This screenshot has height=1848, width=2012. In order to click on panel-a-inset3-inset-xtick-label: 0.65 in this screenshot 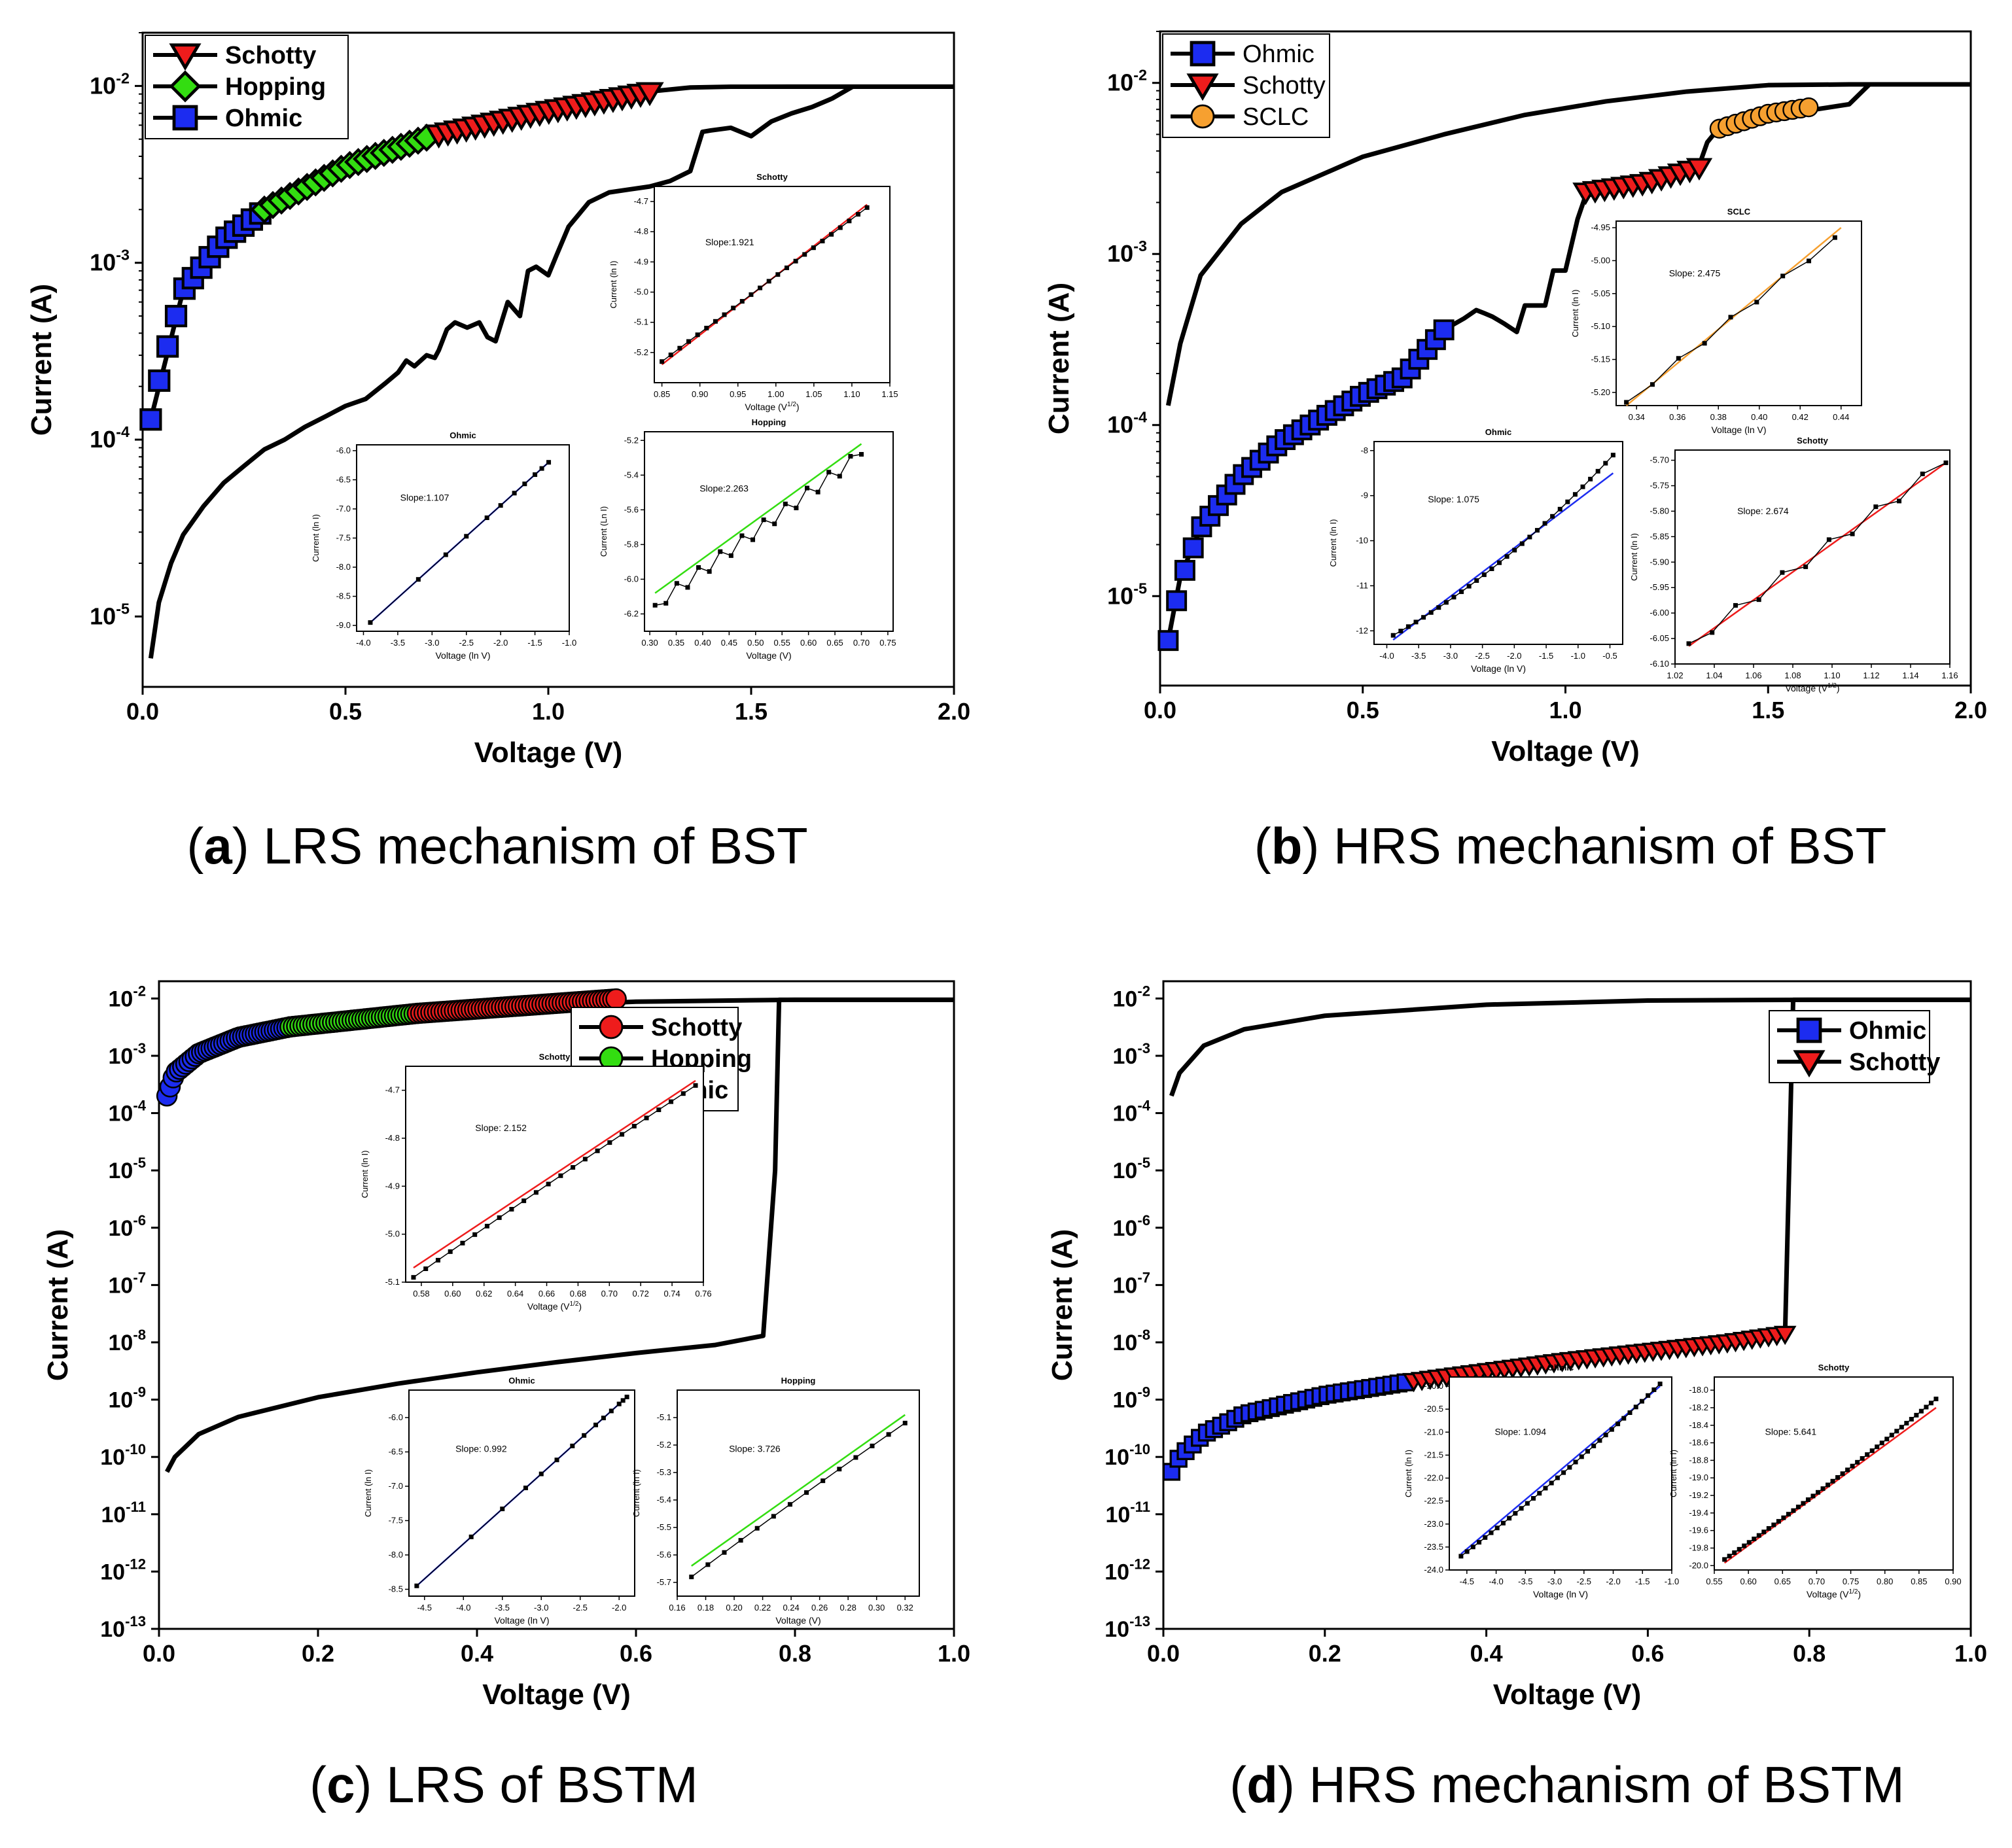, I will do `click(834, 643)`.